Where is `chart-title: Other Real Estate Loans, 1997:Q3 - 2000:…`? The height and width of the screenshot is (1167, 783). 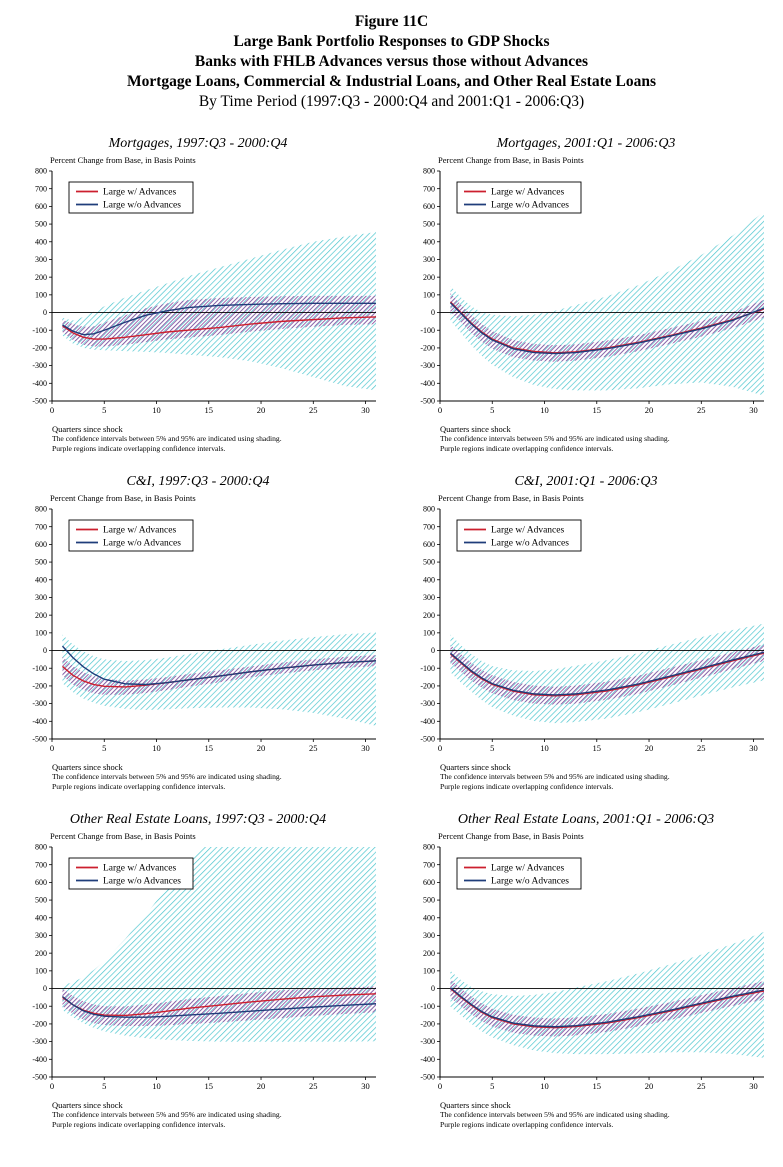
chart-title: Other Real Estate Loans, 1997:Q3 - 2000:… is located at coordinates (198, 819).